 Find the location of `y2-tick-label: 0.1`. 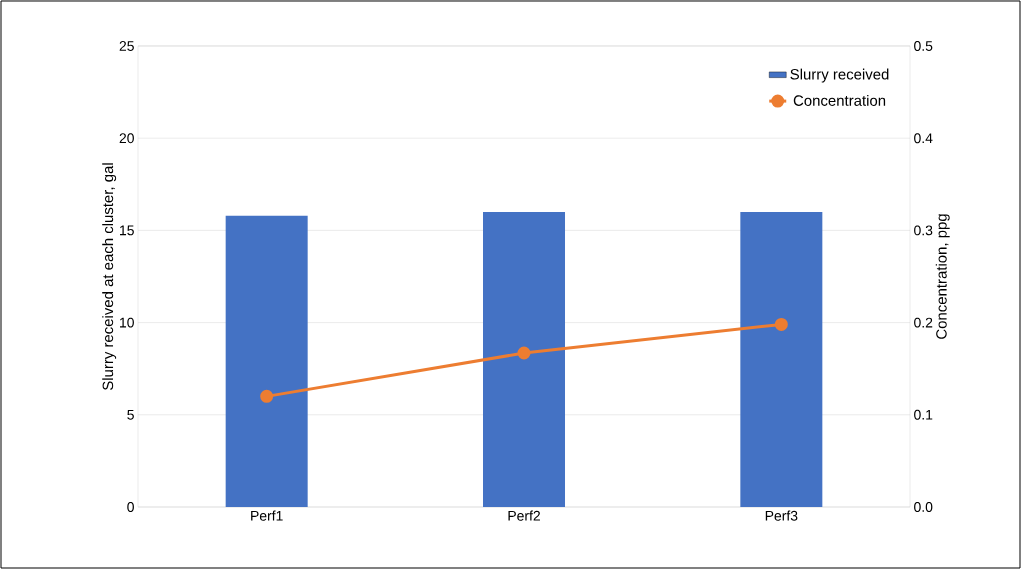

y2-tick-label: 0.1 is located at coordinates (923, 414).